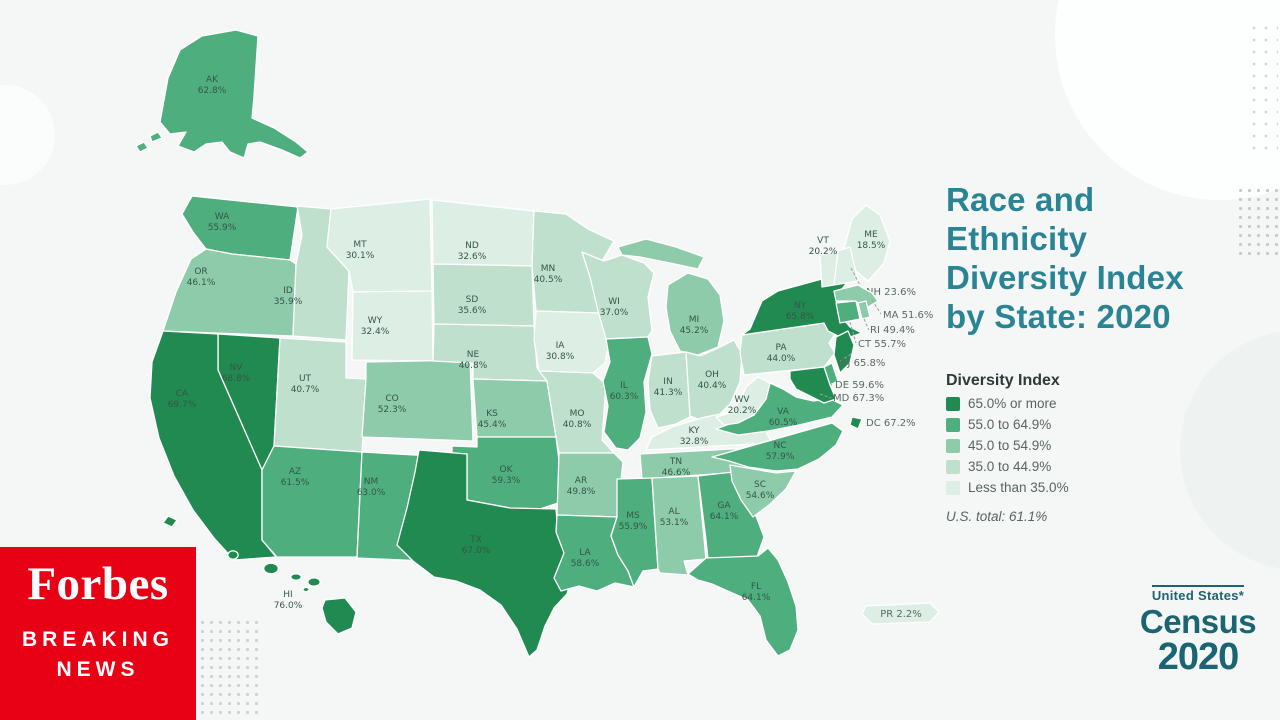 The height and width of the screenshot is (720, 1280). I want to click on state-label-hi: HI 76.0%, so click(288, 600).